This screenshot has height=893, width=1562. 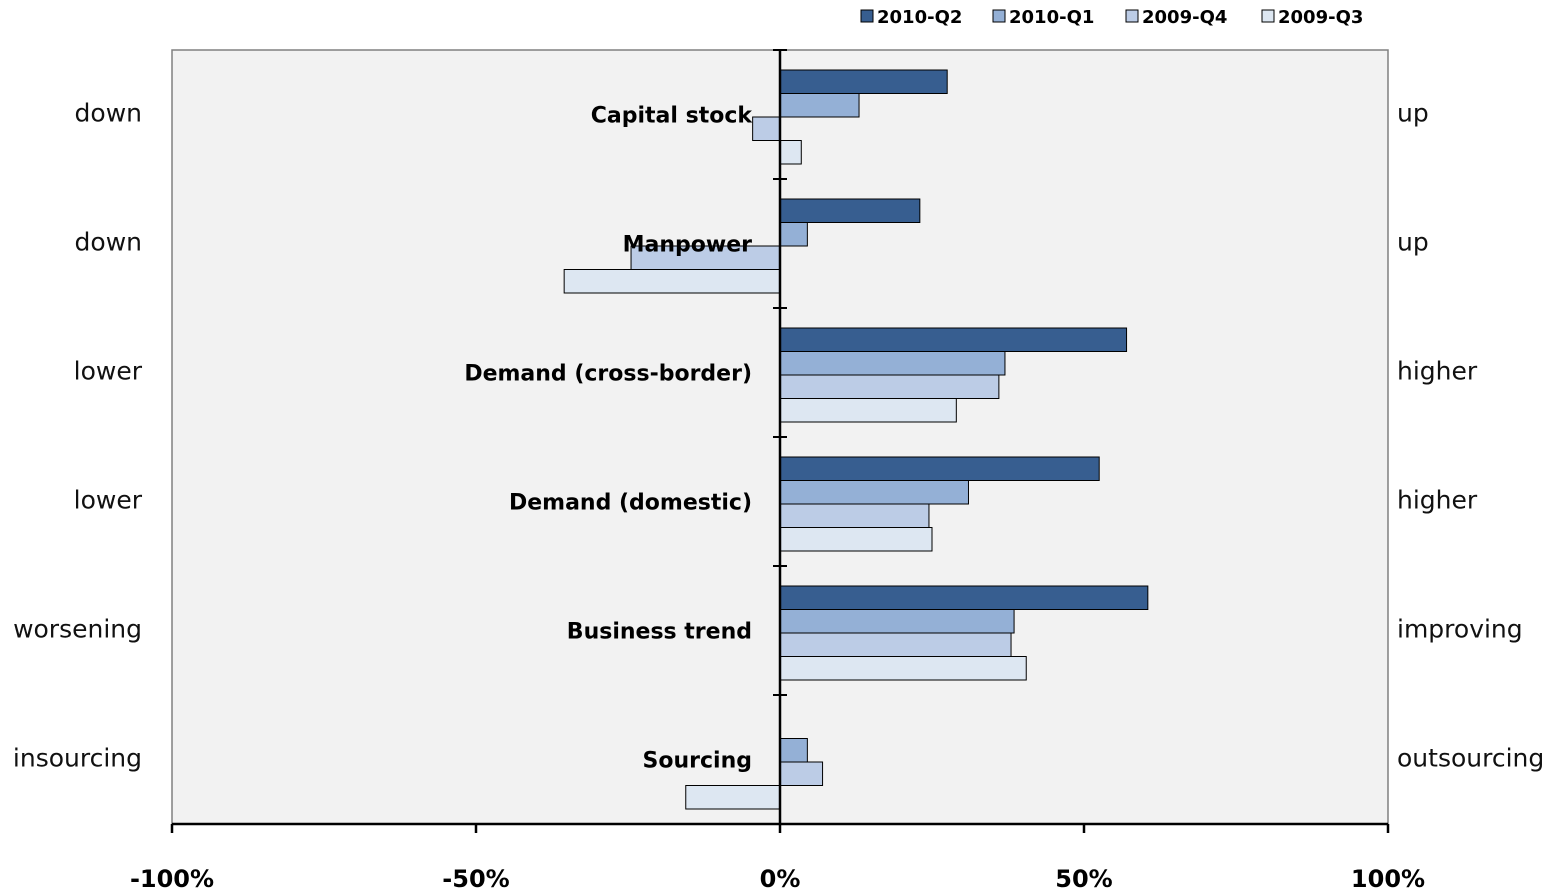 I want to click on legend-label: 2010-Q2, so click(x=919, y=17).